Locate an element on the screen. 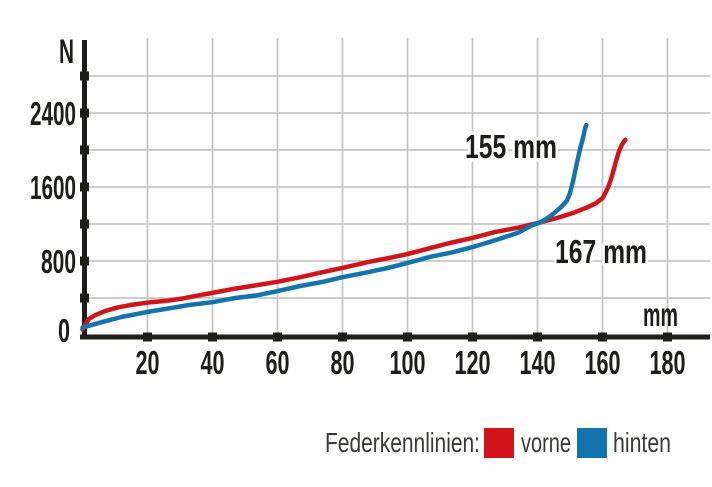 Image resolution: width=712 pixels, height=487 pixels. legend-swatch-hinten is located at coordinates (592, 443).